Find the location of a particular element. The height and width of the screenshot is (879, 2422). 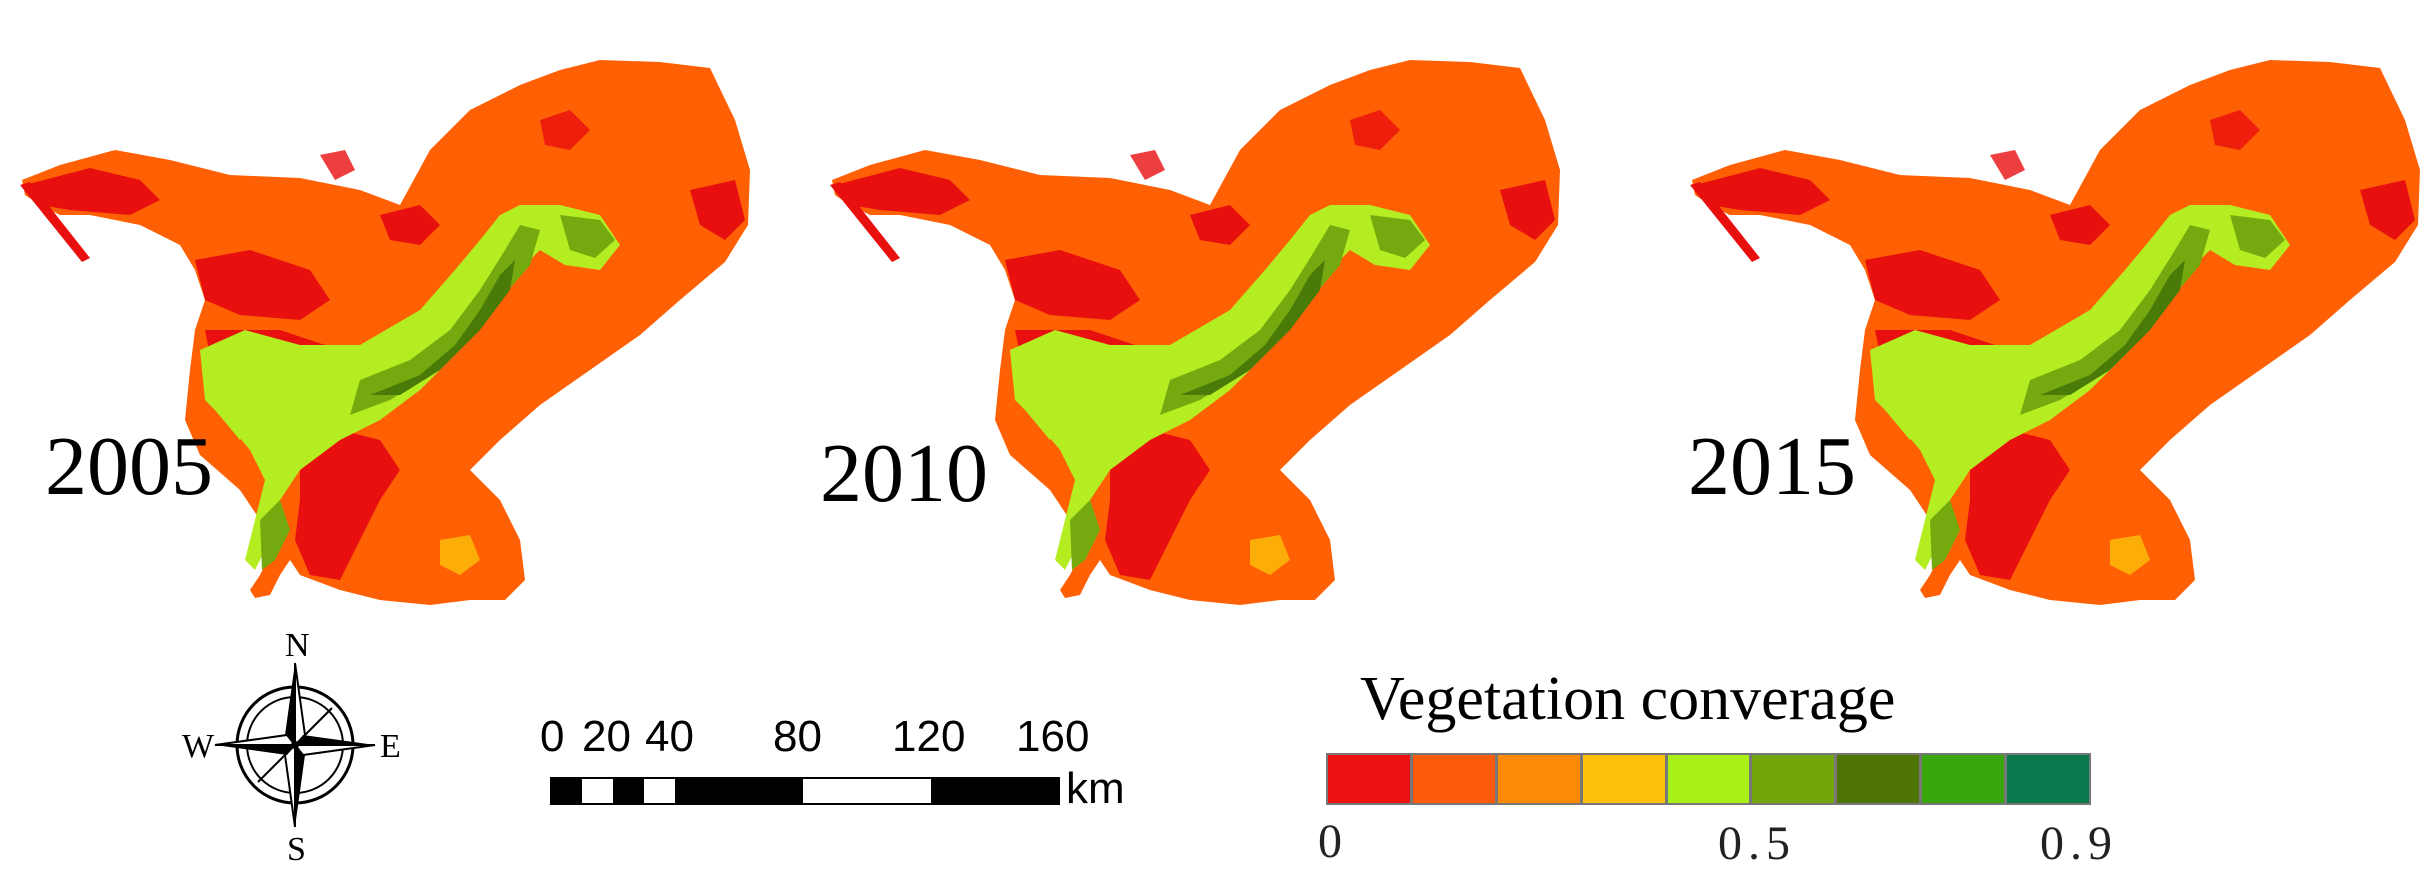

year-label-2010: 2010 is located at coordinates (904, 473).